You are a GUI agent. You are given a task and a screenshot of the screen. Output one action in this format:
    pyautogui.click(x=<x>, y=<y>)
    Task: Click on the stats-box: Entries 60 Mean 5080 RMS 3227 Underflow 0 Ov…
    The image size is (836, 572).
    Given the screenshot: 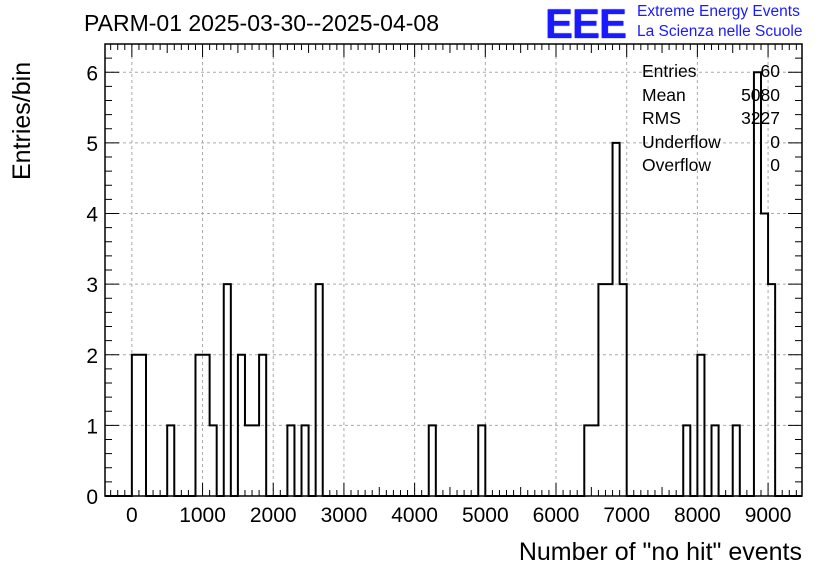 What is the action you would take?
    pyautogui.click(x=711, y=119)
    